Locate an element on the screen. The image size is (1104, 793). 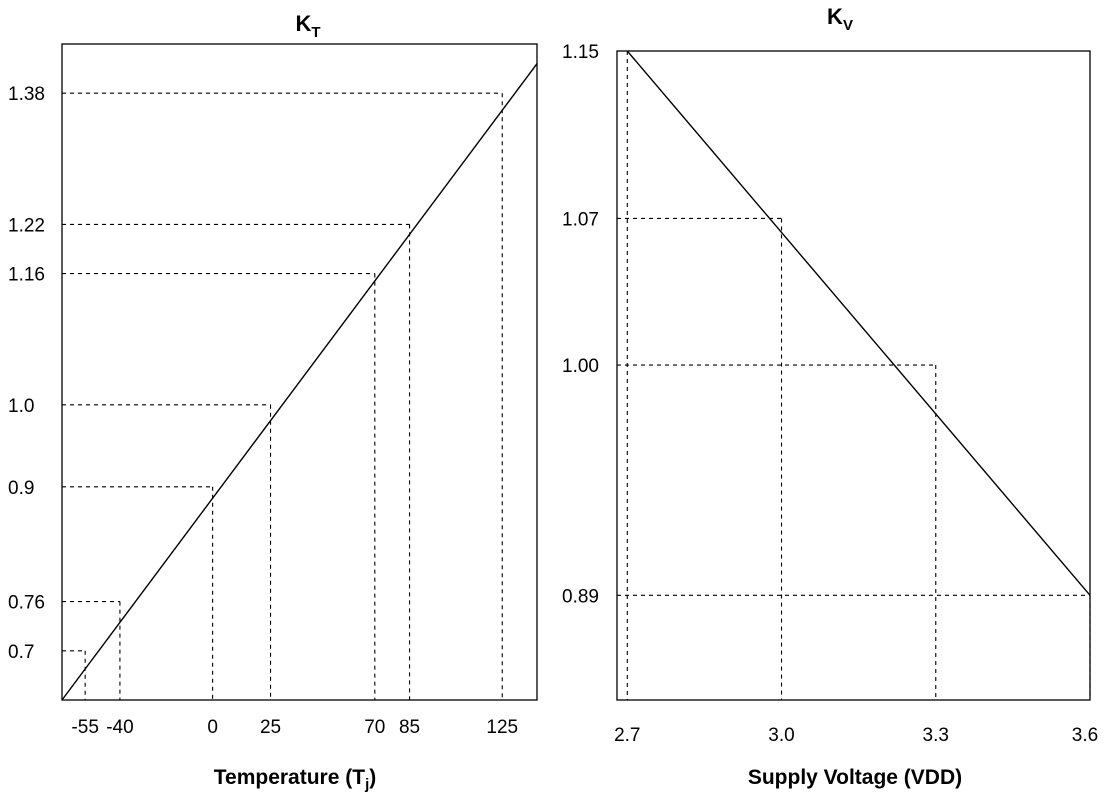
kt-y-tick-label: 1.38 is located at coordinates (26, 94).